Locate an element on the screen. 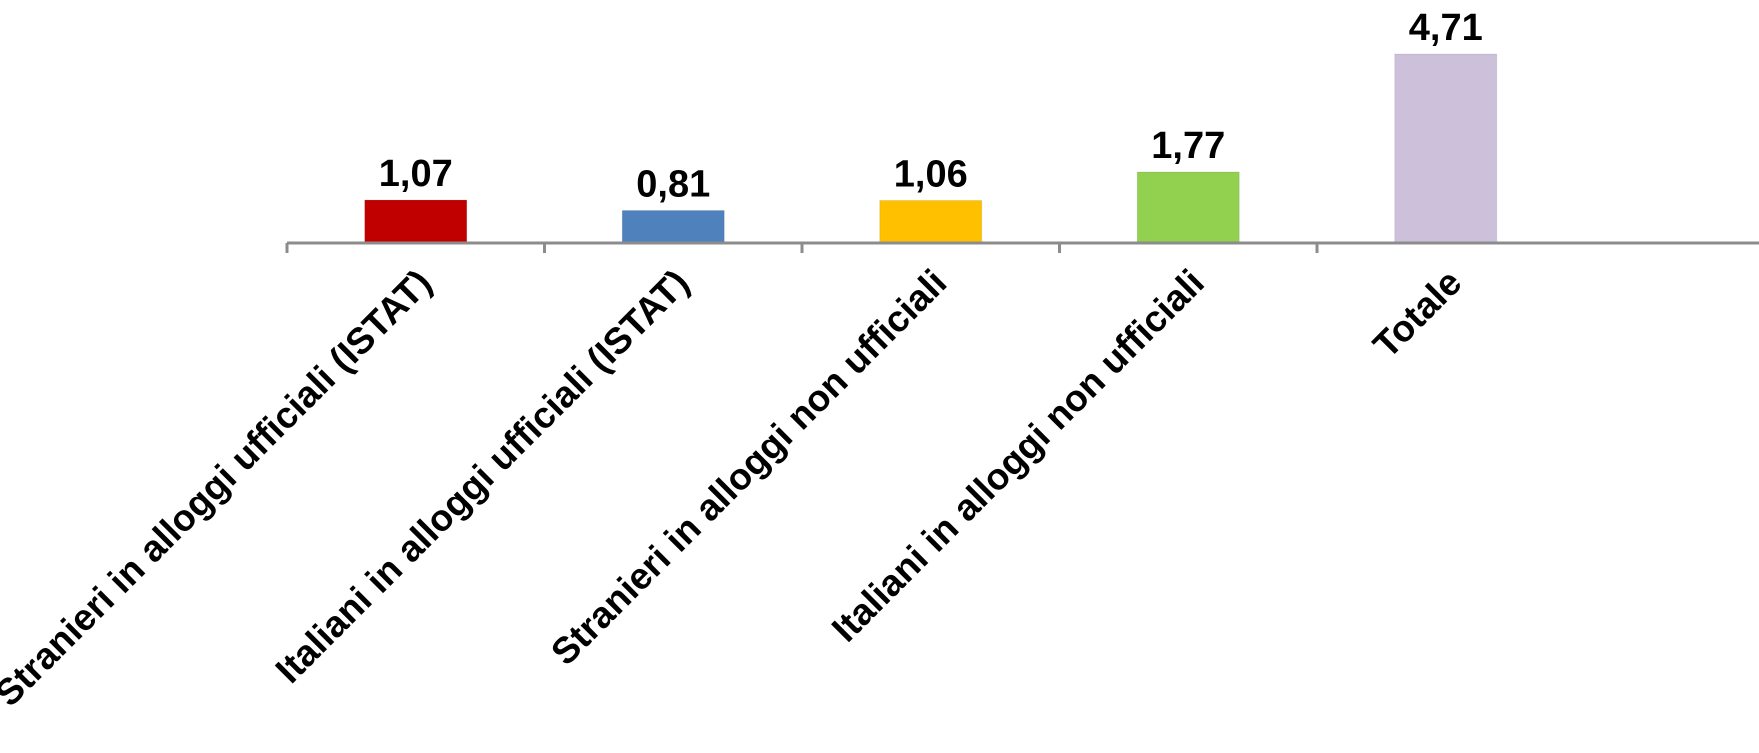 The width and height of the screenshot is (1759, 753). category-tick-label: Totale is located at coordinates (1417, 314).